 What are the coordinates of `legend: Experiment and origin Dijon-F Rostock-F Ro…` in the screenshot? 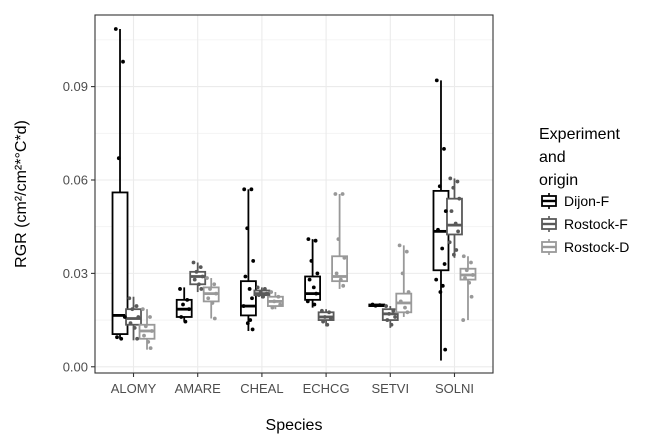 It's located at (584, 190).